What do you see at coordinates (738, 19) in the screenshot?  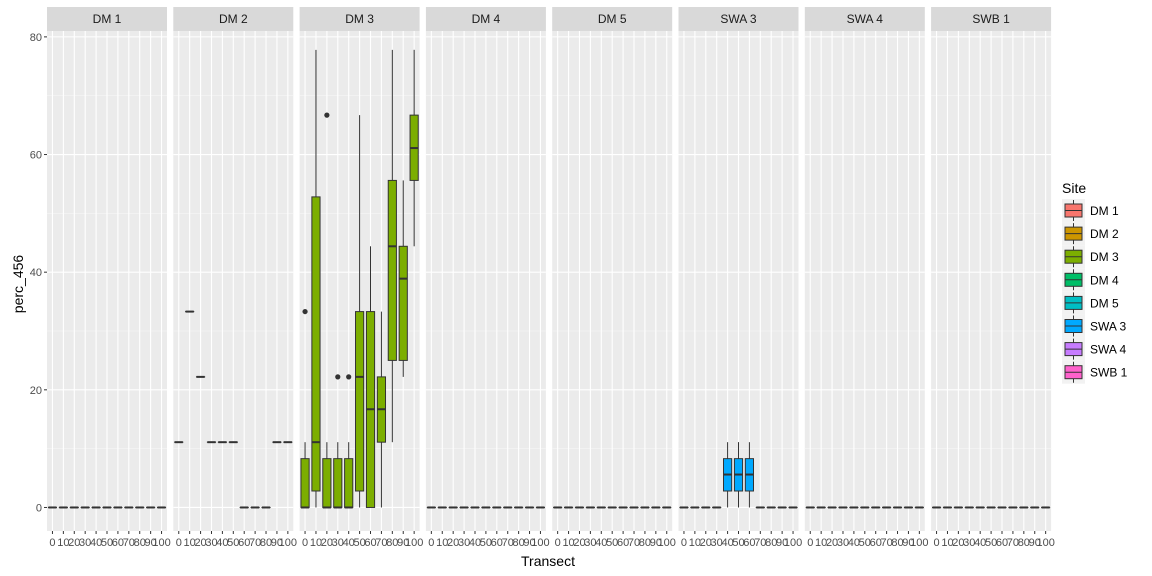 I see `facet-strip-label: SWA 3` at bounding box center [738, 19].